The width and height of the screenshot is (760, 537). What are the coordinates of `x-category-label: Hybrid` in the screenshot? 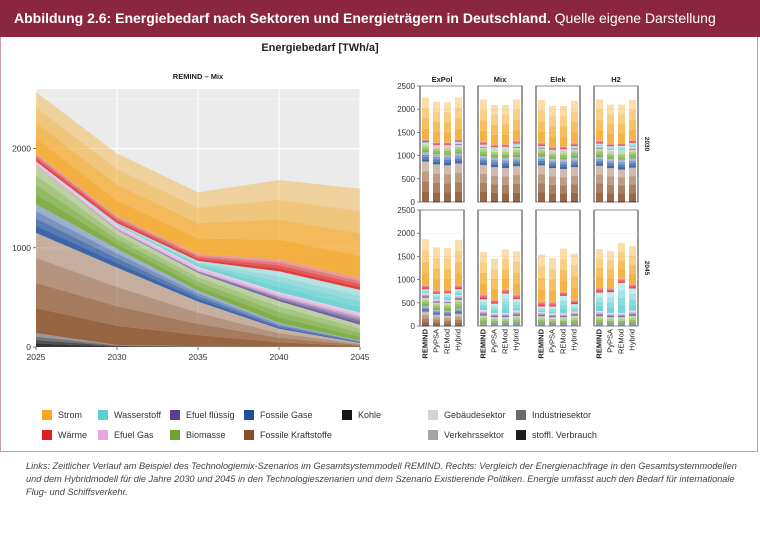 It's located at (458, 340).